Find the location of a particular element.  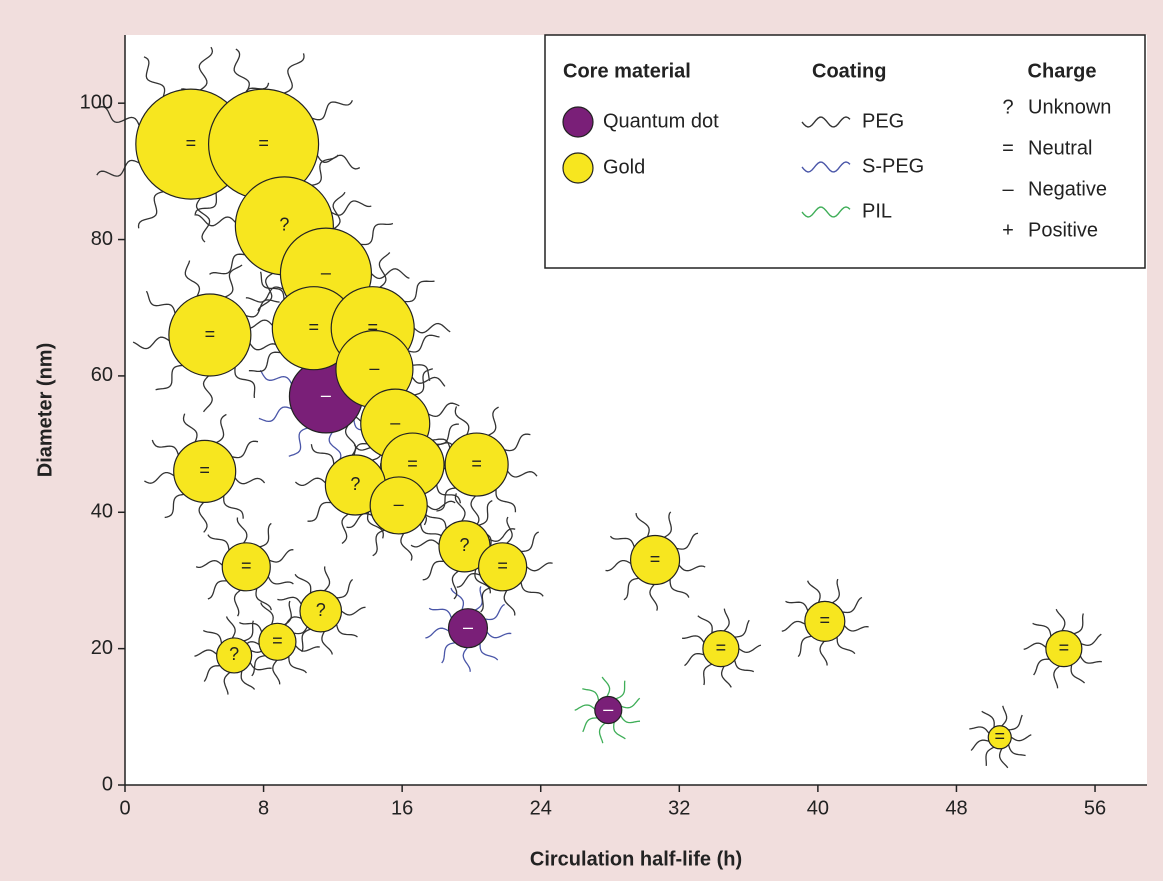

y-tick-label: 0 is located at coordinates (107, 784).